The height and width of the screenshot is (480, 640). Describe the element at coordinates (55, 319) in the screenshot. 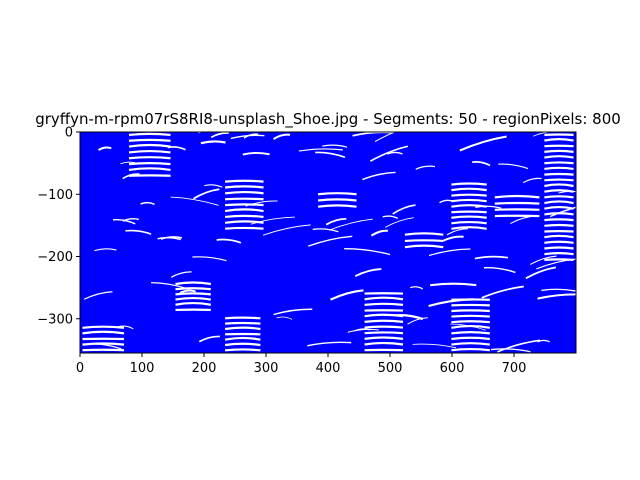

I see `y-tick-label: −300` at that location.